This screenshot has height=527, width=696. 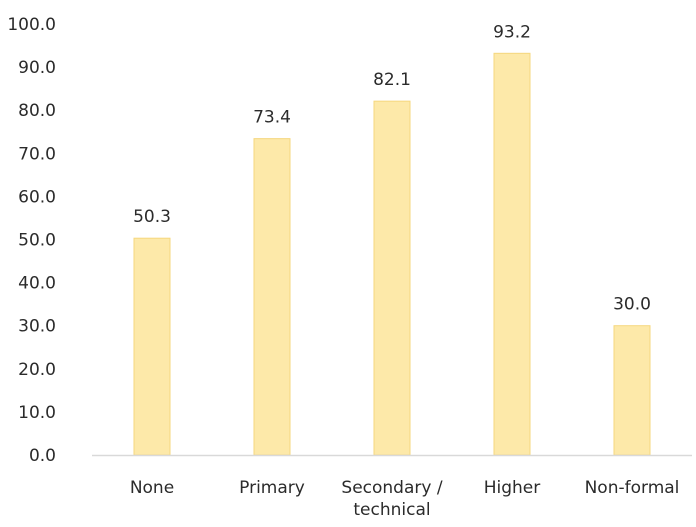 I want to click on x-tick-label: Non-formal, so click(x=632, y=488).